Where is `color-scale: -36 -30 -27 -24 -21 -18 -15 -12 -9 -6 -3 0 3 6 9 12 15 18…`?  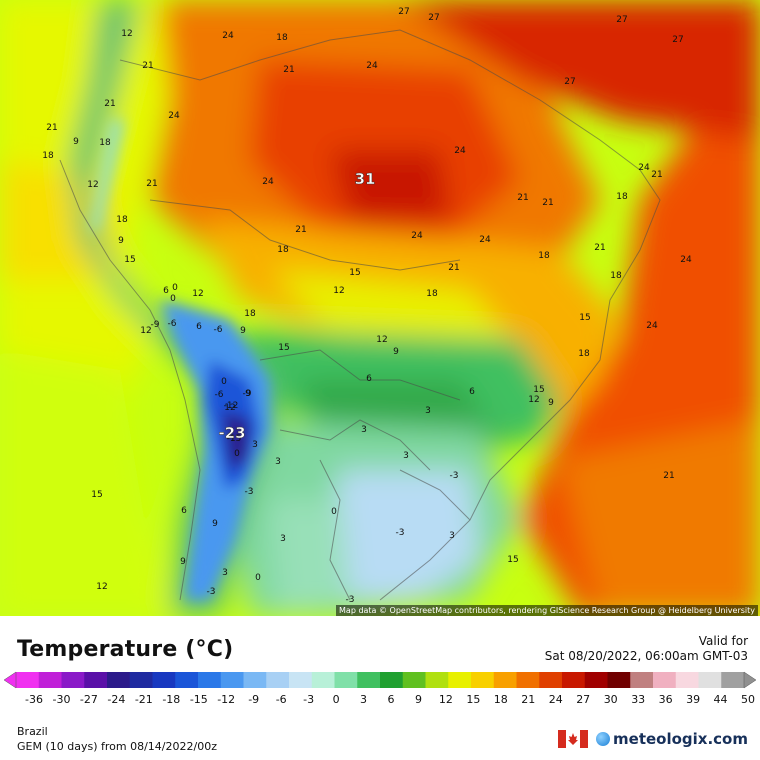
color-scale: -36 -30 -27 -24 -21 -18 -15 -12 -9 -6 -3 0 3 6 9 12 15 18… is located at coordinates (380, 688).